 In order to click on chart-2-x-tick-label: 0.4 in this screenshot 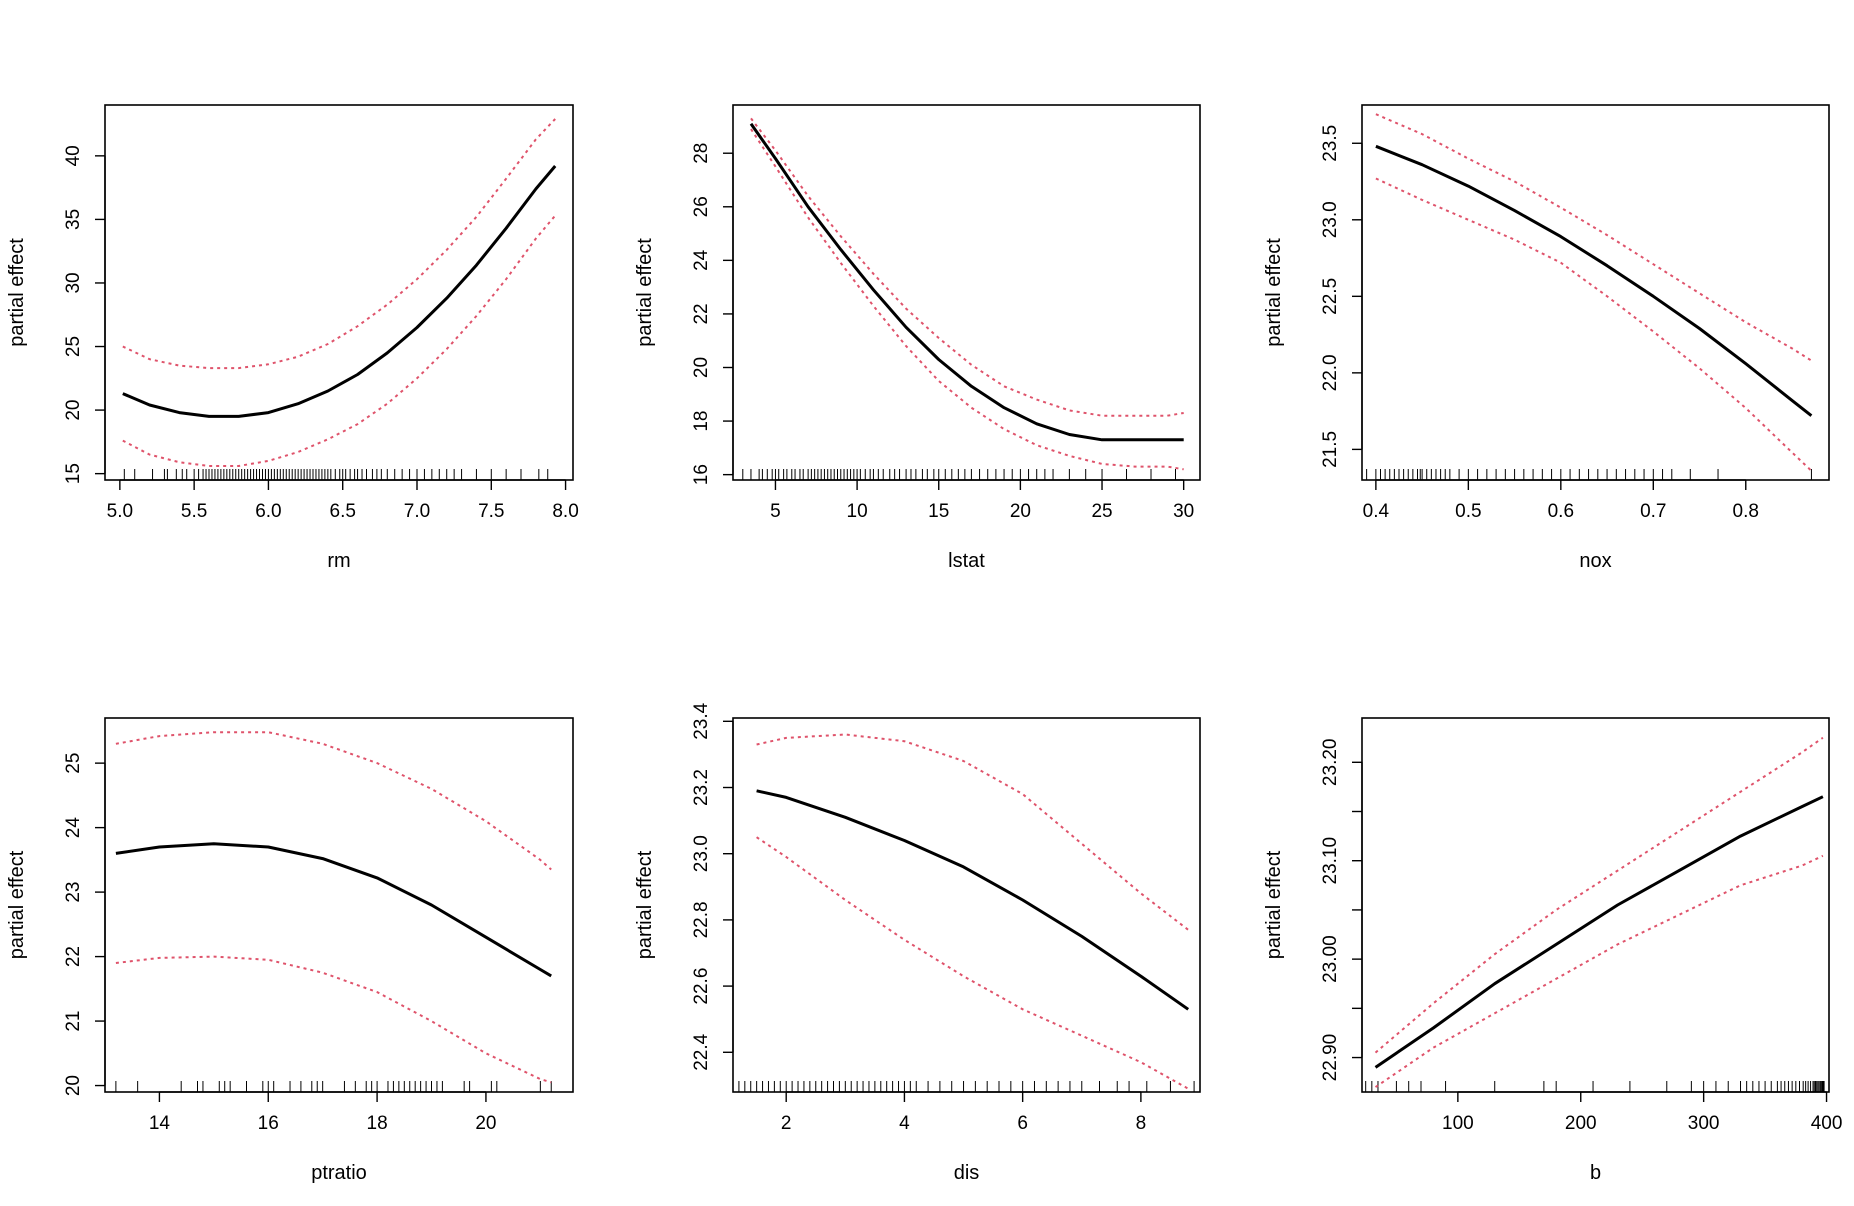, I will do `click(1376, 511)`.